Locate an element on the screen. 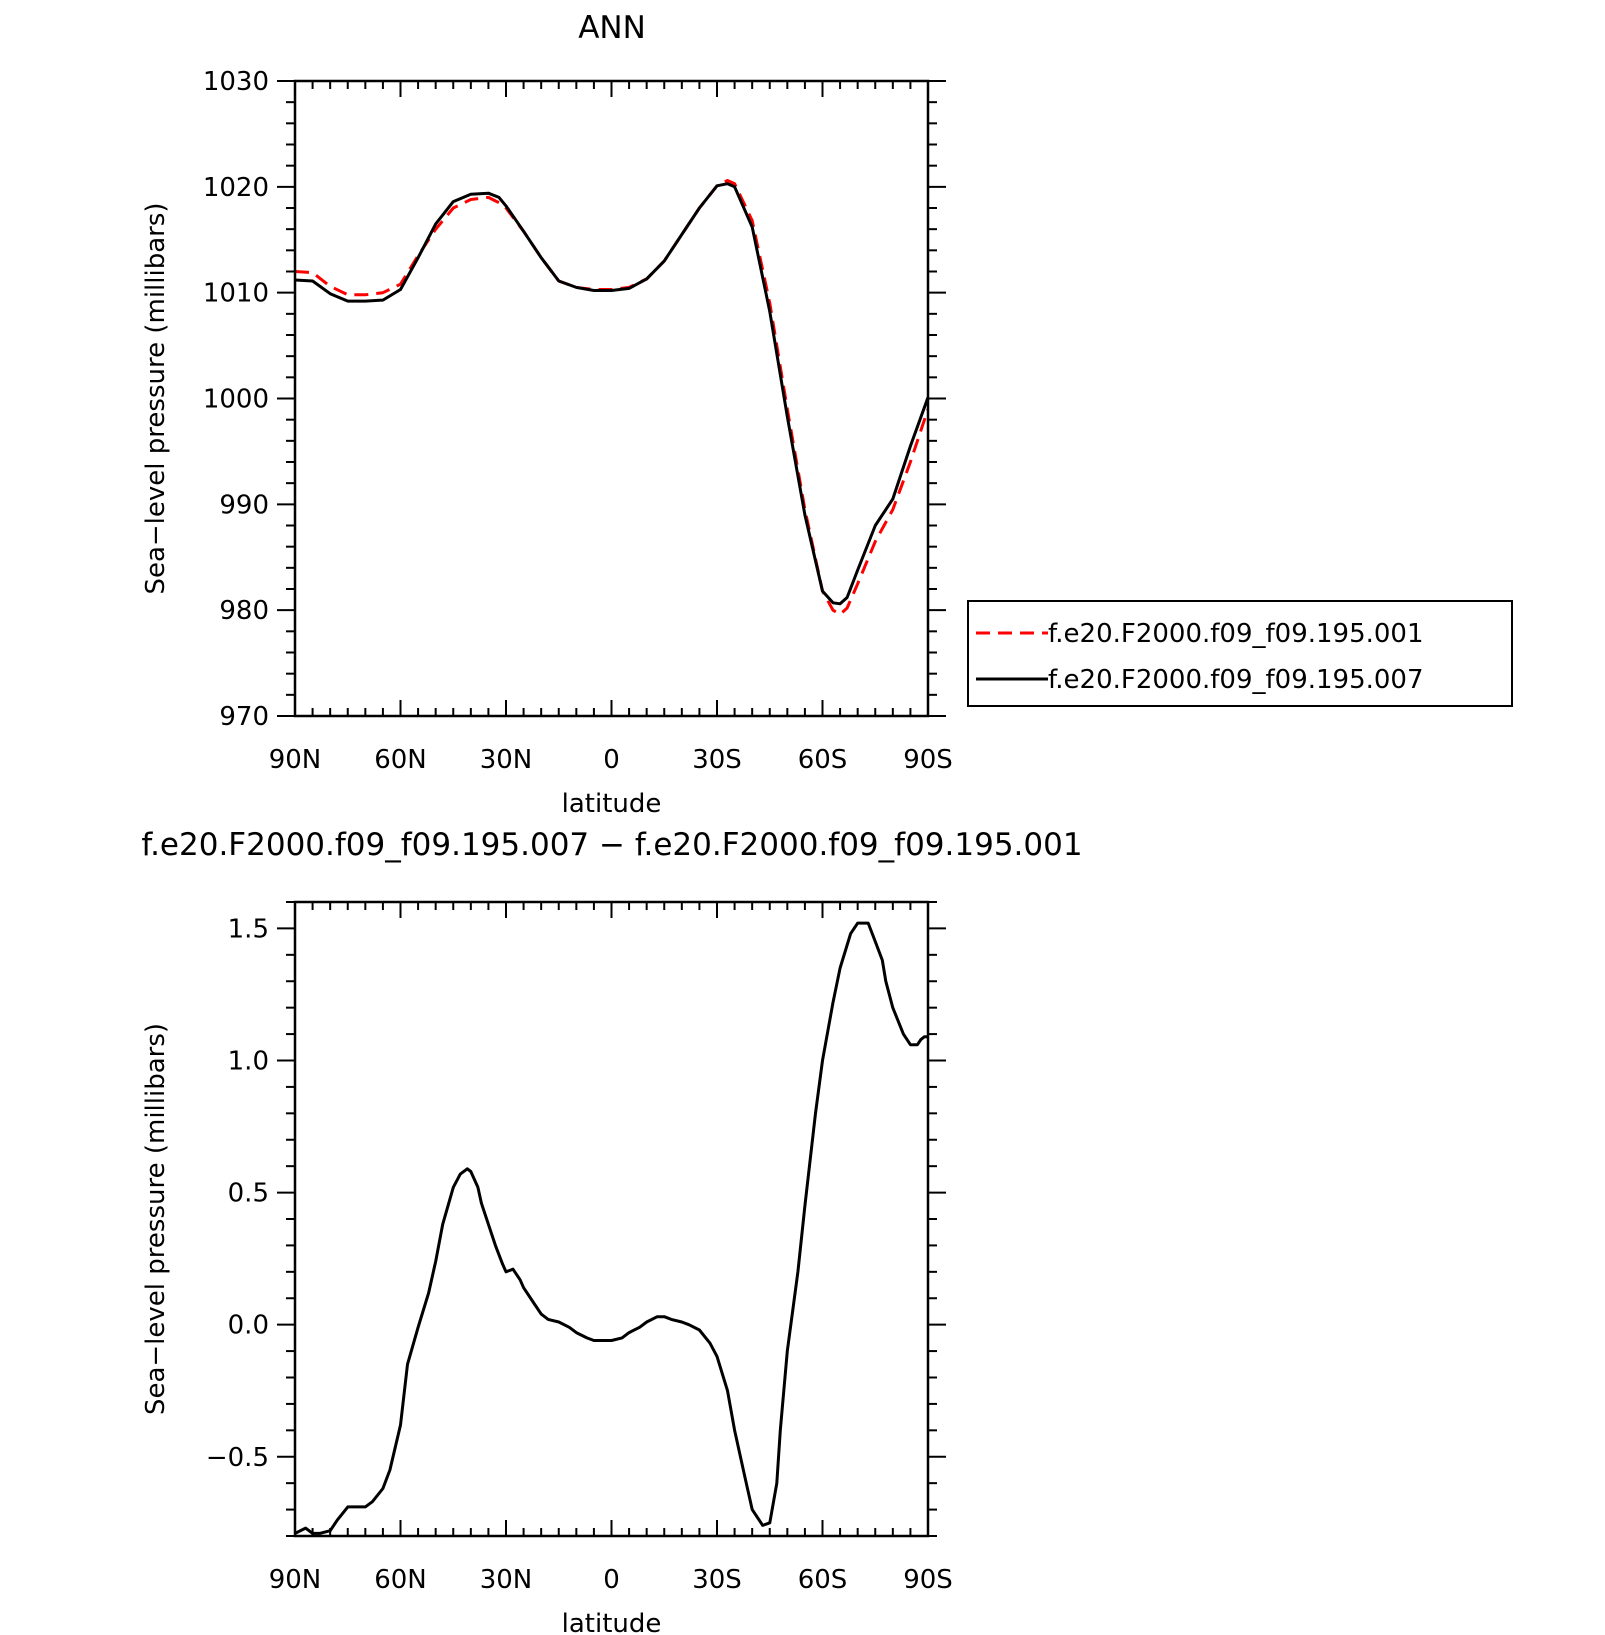 The image size is (1605, 1635). y-tick-label: 980 is located at coordinates (244, 611).